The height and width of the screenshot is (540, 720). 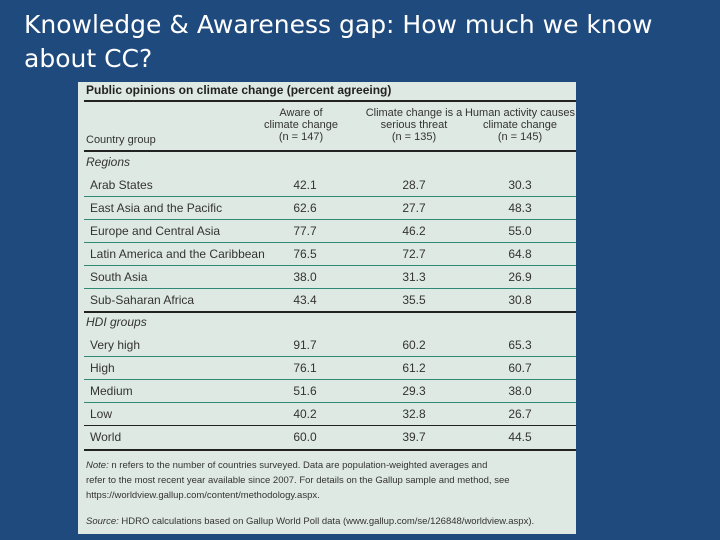 I want to click on row-name: Sub-Saharan Africa, so click(x=142, y=300).